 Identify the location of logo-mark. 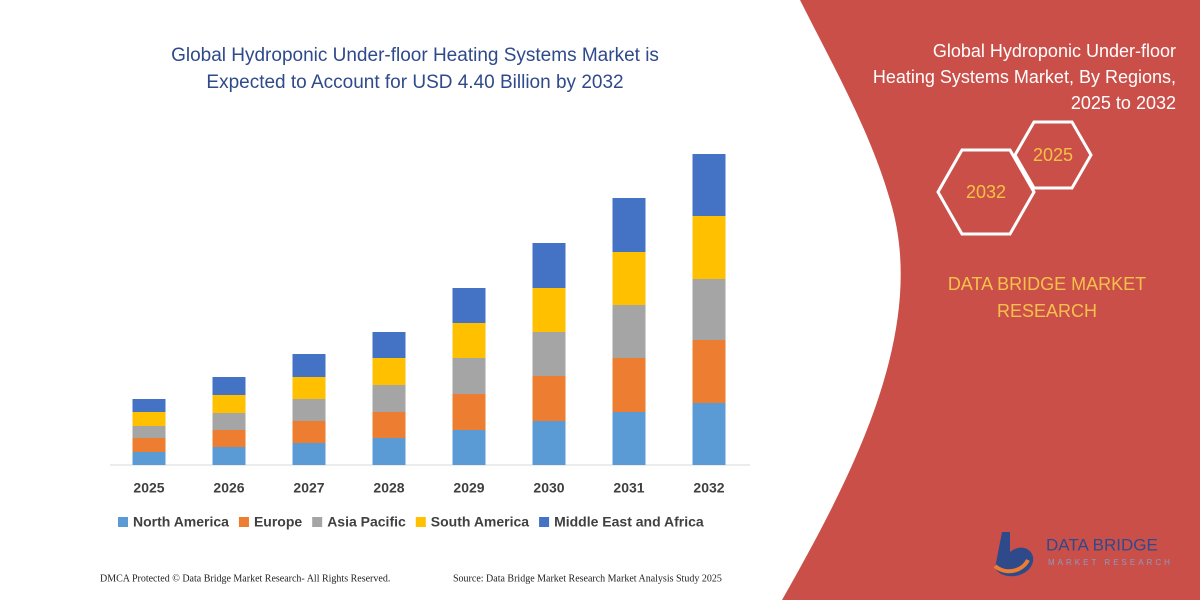
(1011, 566).